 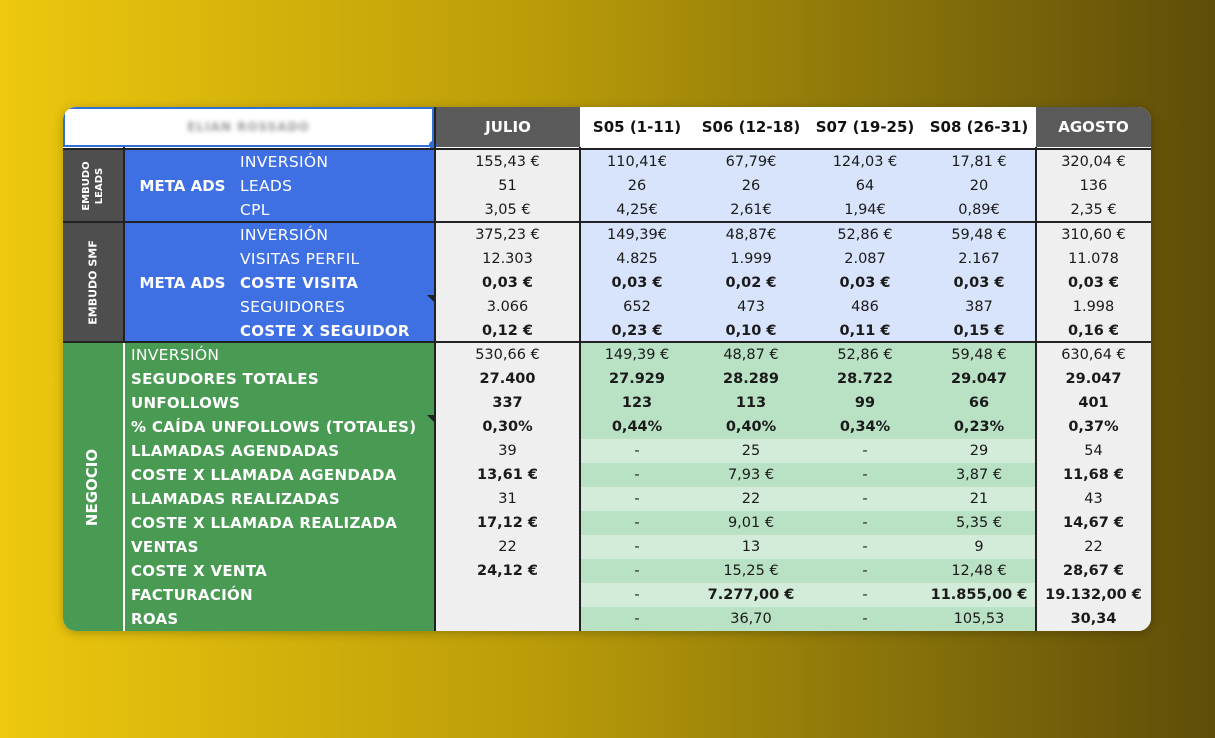 What do you see at coordinates (637, 235) in the screenshot?
I see `table-cell: 149,39€` at bounding box center [637, 235].